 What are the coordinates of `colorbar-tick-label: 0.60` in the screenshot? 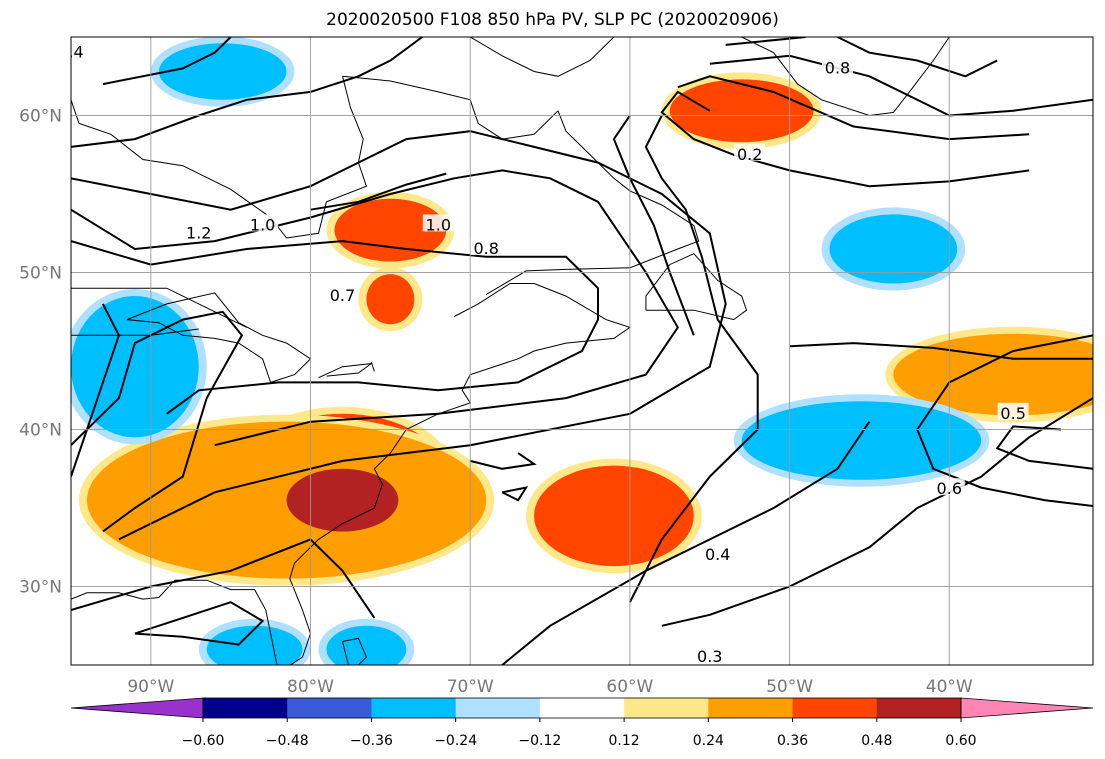 It's located at (960, 741).